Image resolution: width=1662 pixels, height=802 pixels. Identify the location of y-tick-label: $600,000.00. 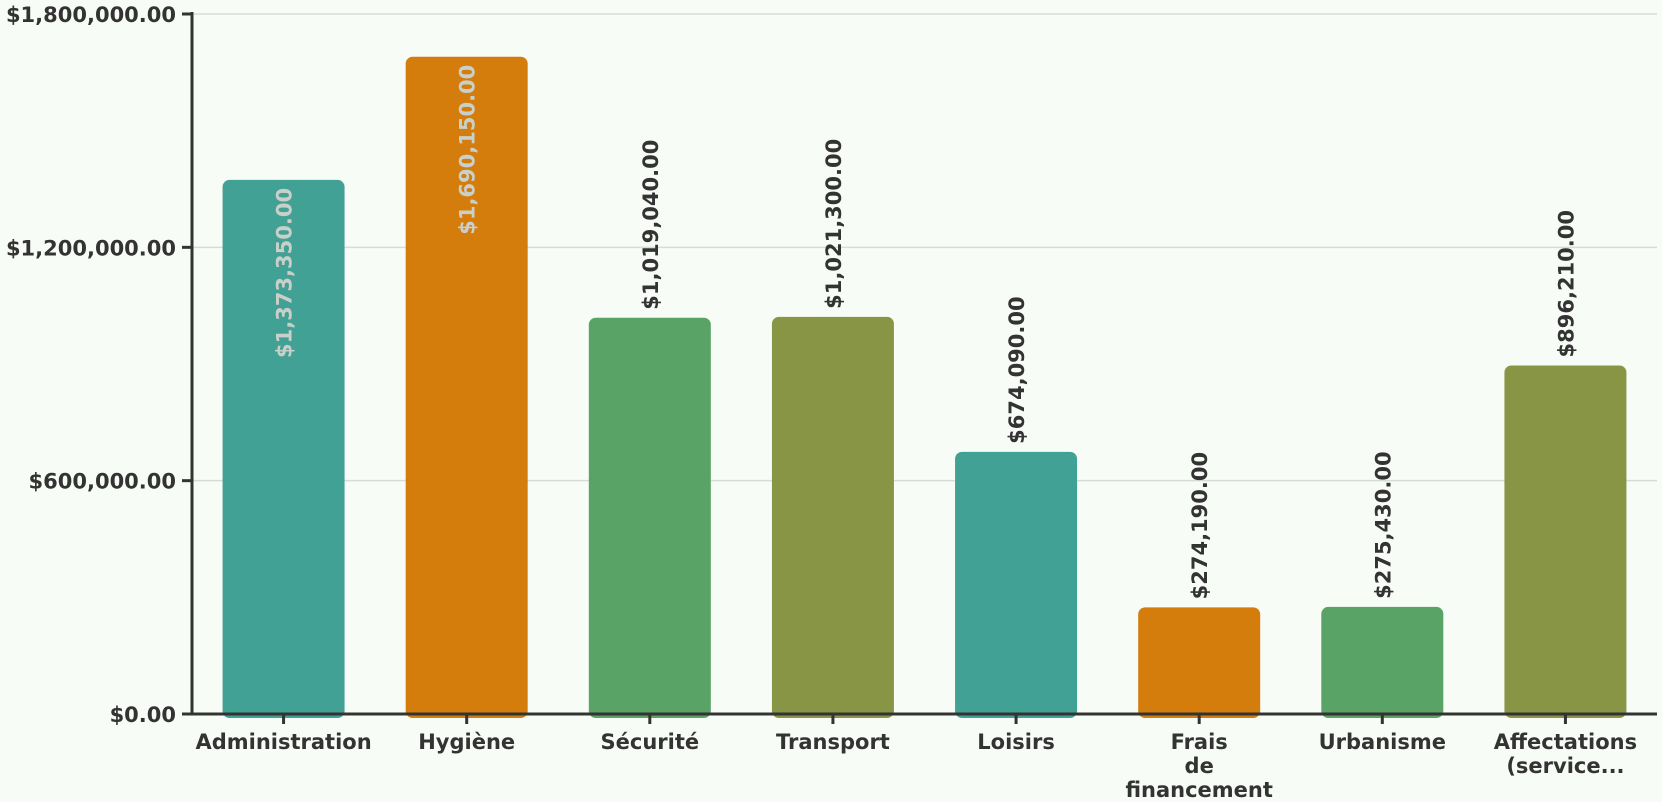
(102, 482).